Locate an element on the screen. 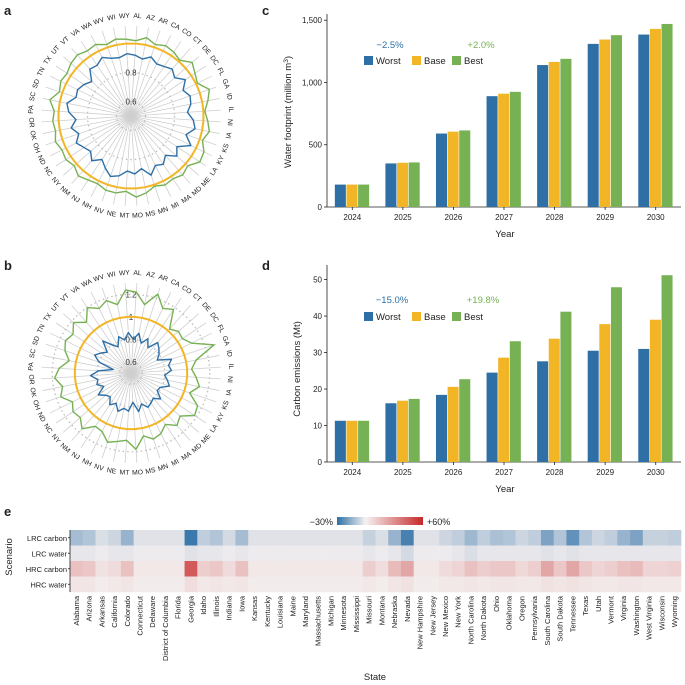 This screenshot has height=685, width=685. radar-state-label: FL is located at coordinates (221, 329).